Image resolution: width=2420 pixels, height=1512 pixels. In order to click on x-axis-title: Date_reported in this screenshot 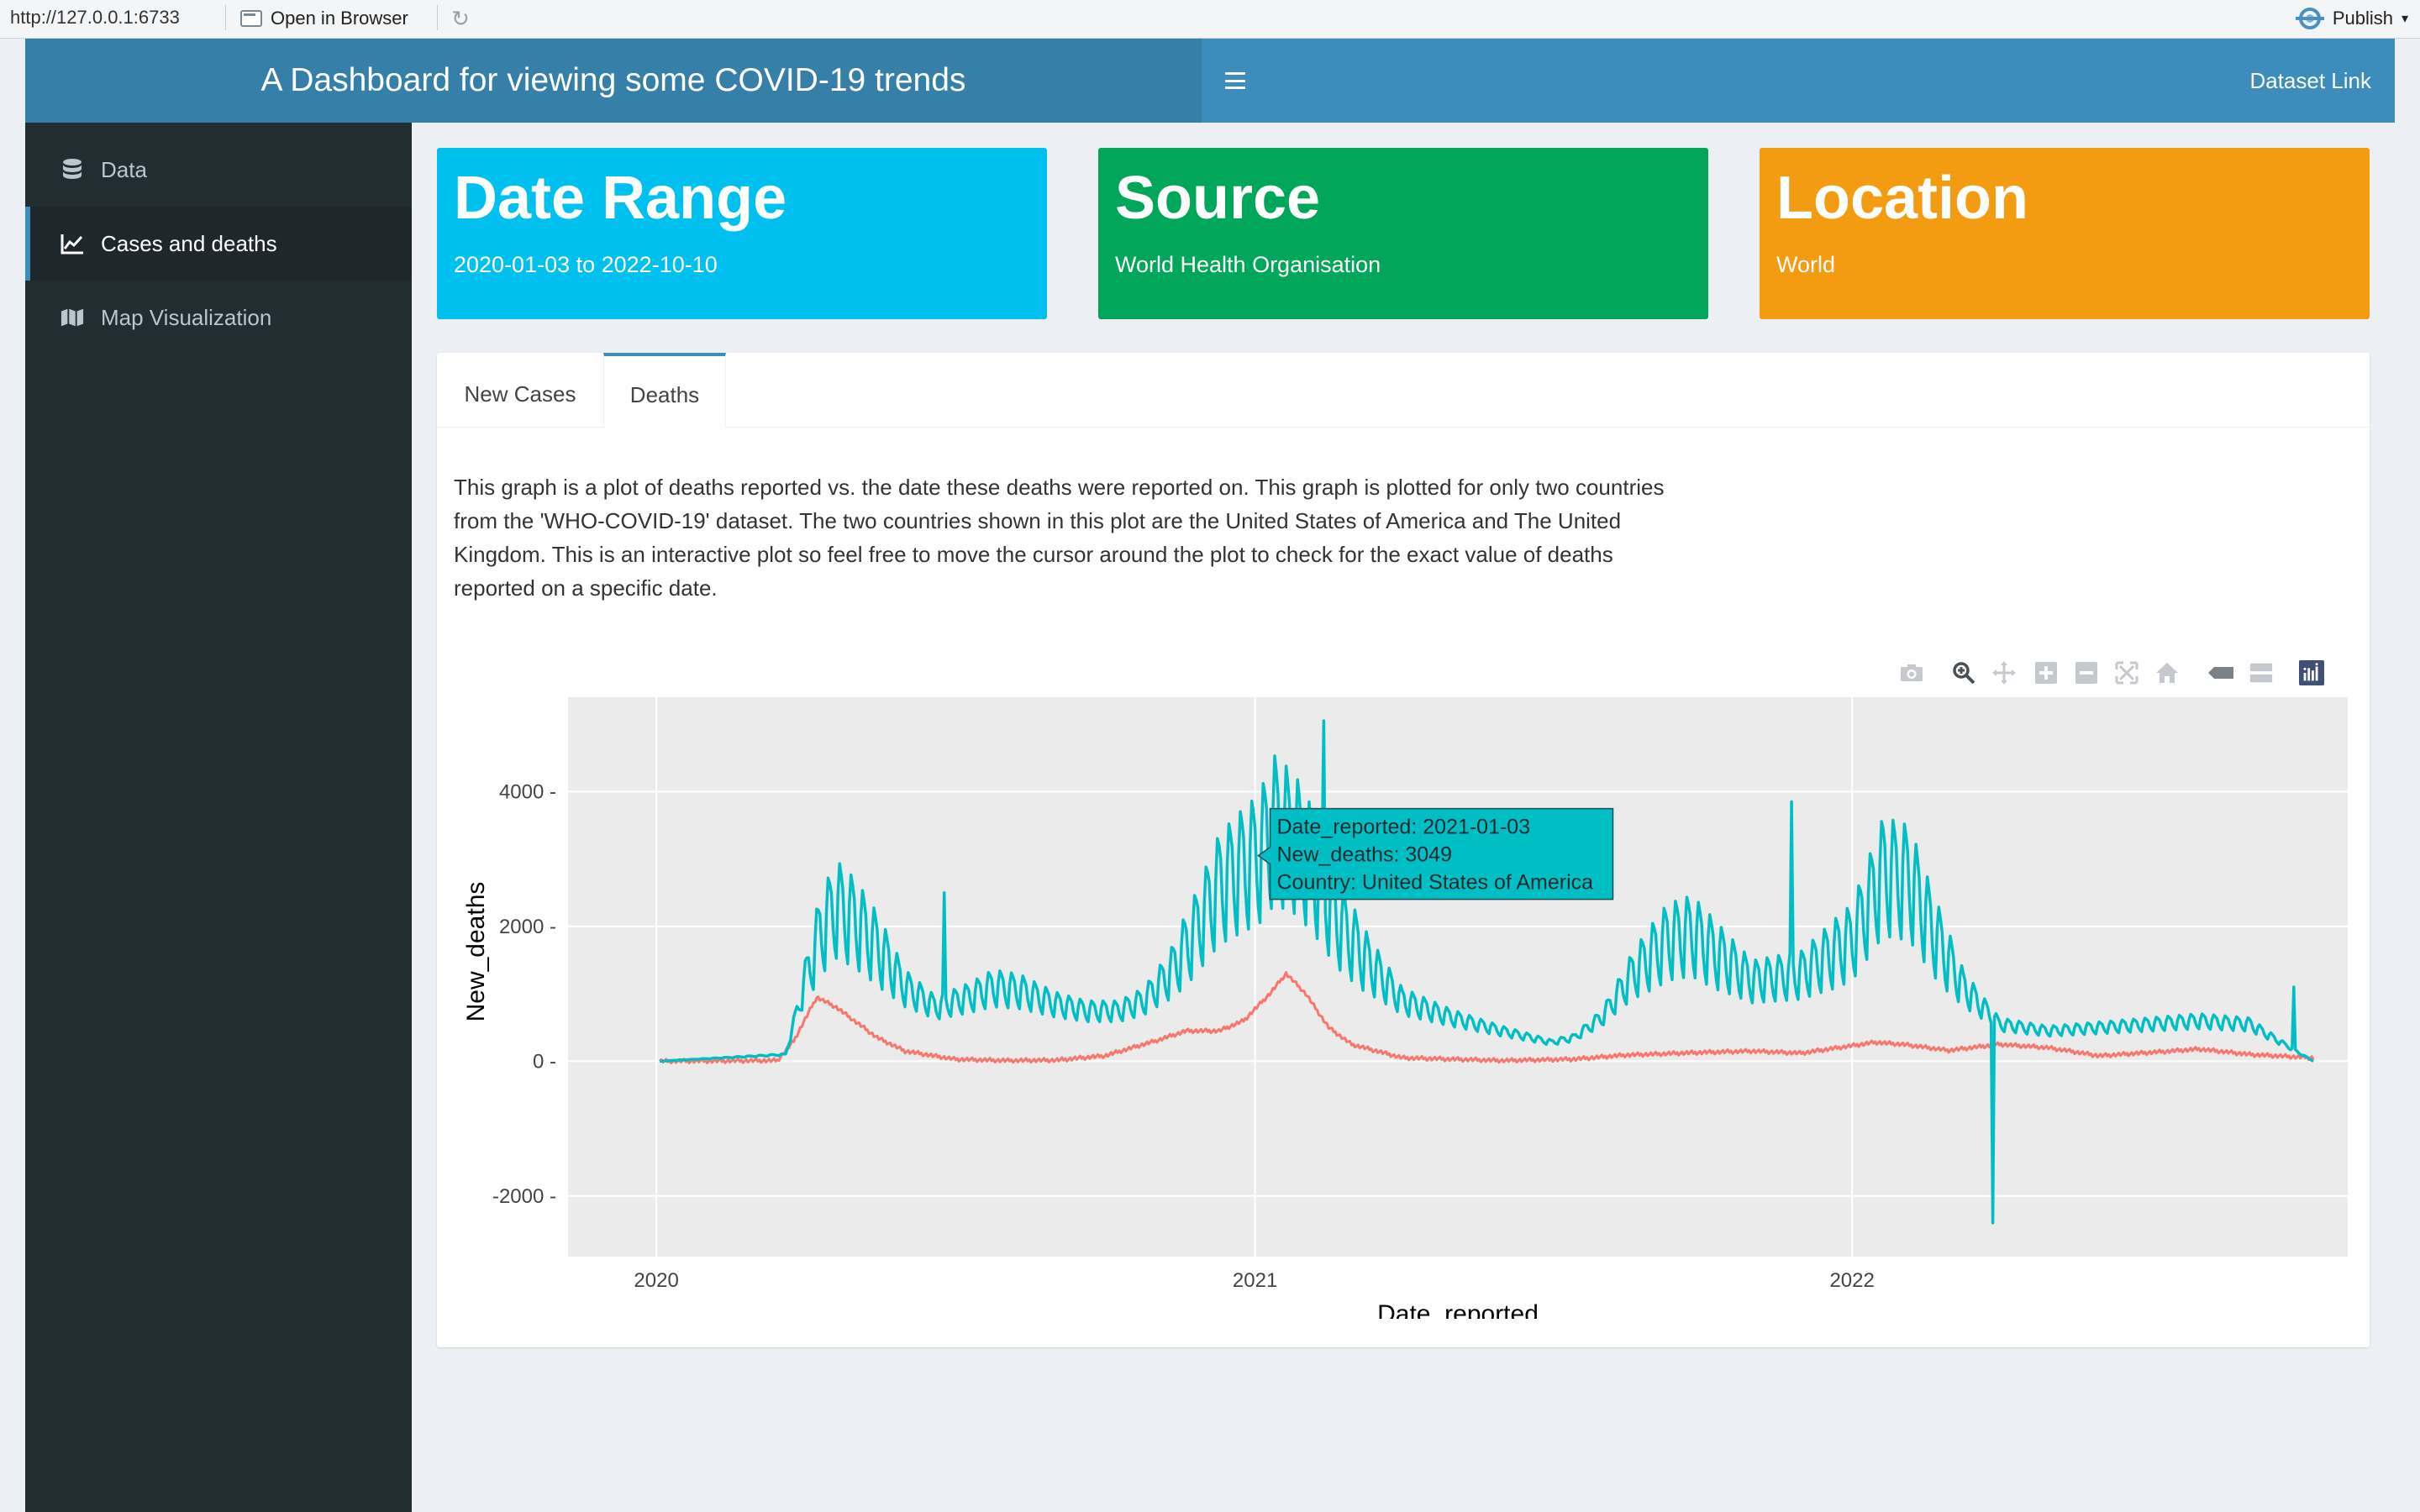, I will do `click(1458, 1309)`.